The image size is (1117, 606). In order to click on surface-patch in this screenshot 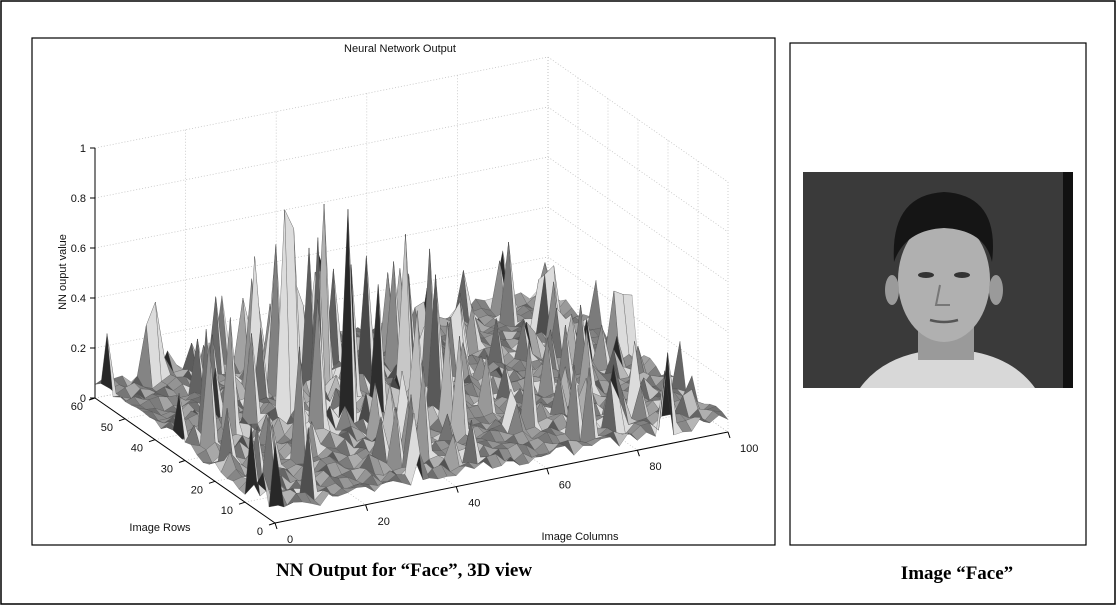, I will do `click(276, 475)`.